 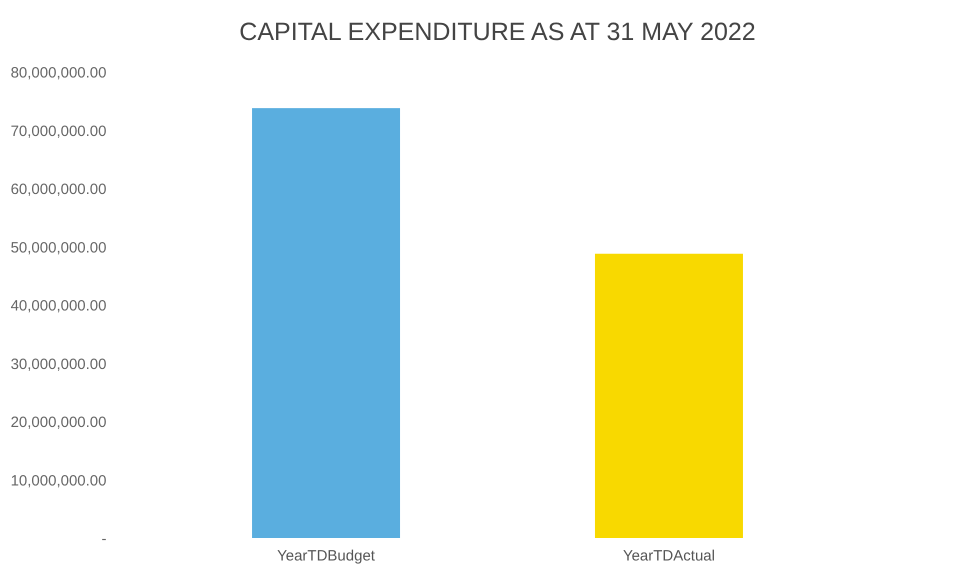 I want to click on y-tick-label: 60,000,000.00, so click(x=58, y=189).